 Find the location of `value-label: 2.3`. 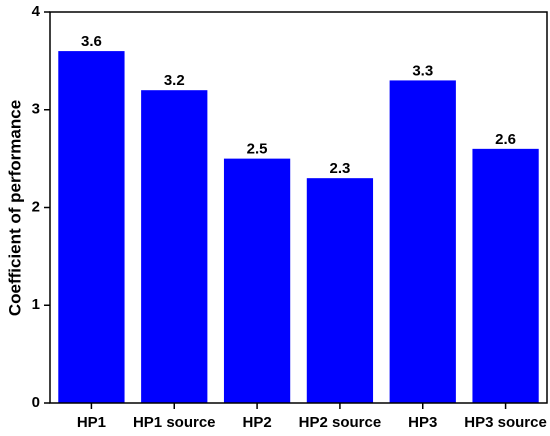

value-label: 2.3 is located at coordinates (339, 168).